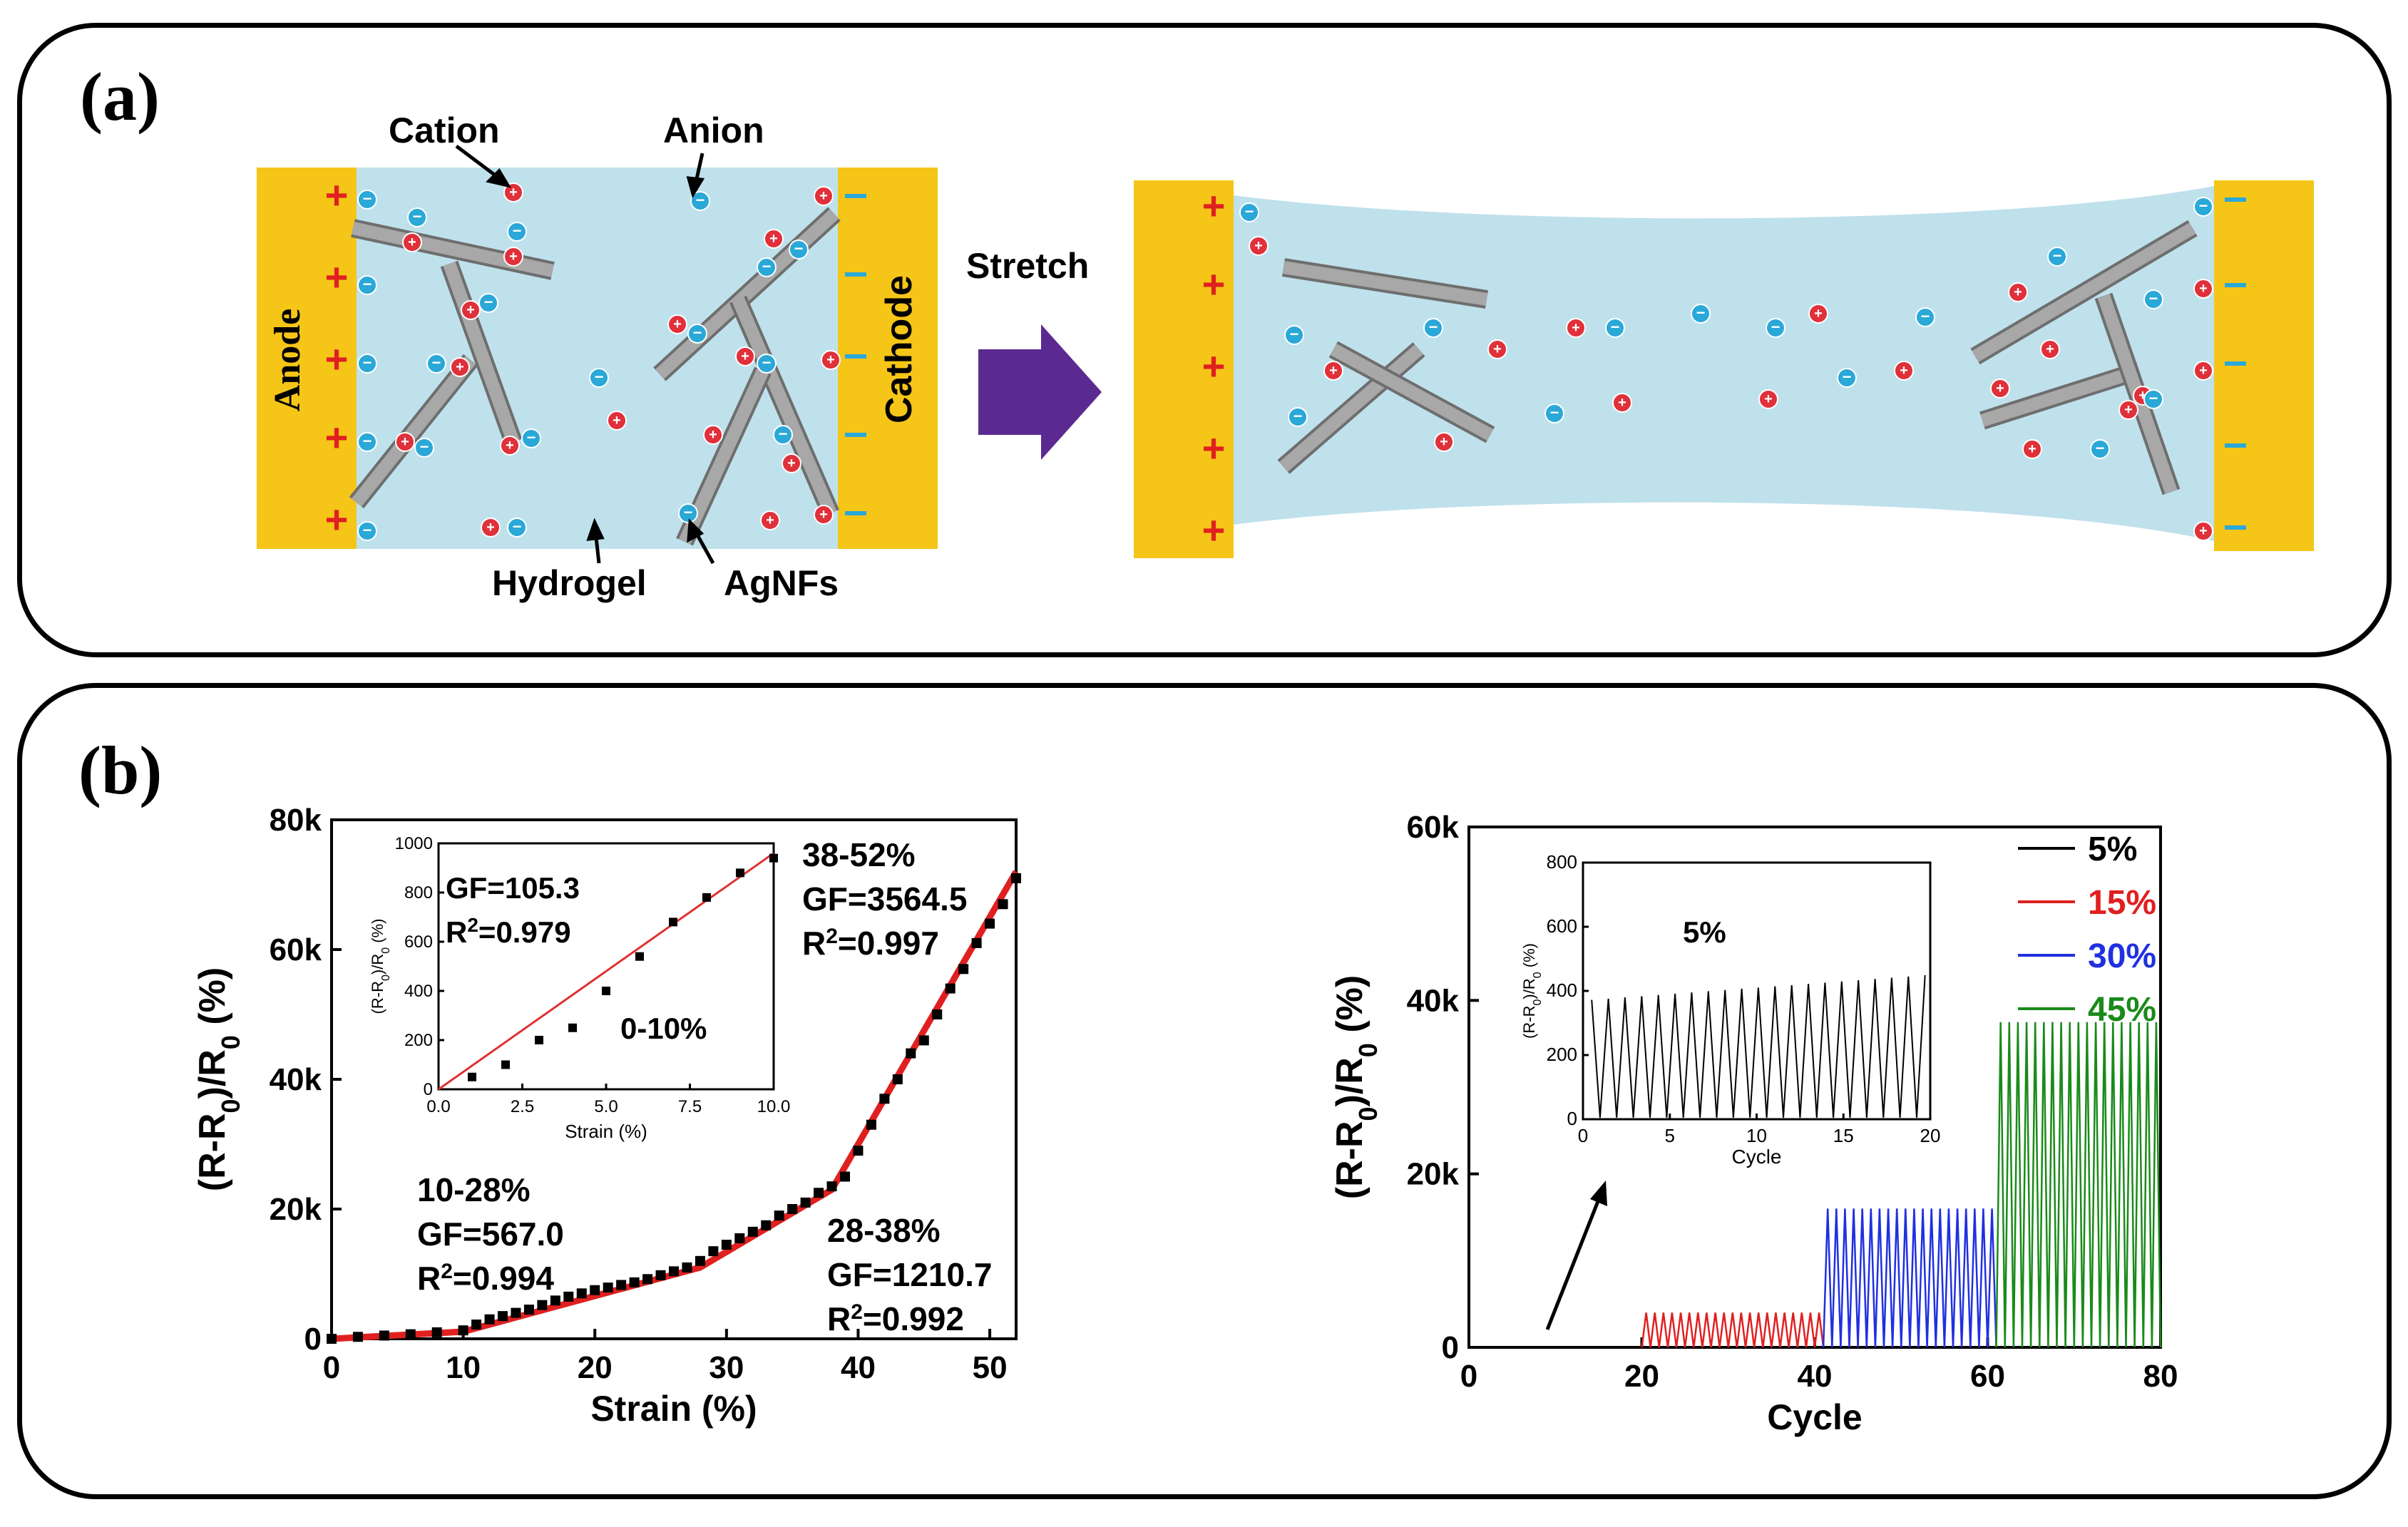  What do you see at coordinates (1987, 1376) in the screenshot?
I see `x-tick-label: 60` at bounding box center [1987, 1376].